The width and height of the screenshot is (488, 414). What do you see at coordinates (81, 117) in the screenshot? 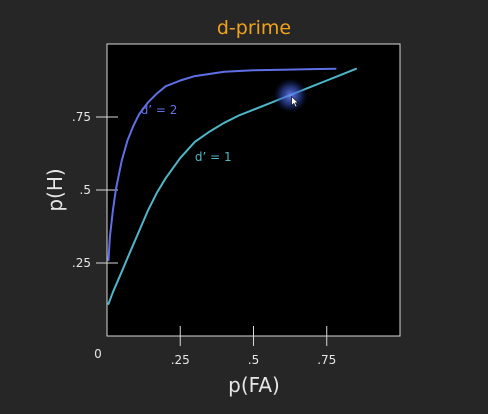
I see `y-tick-label: .75` at bounding box center [81, 117].